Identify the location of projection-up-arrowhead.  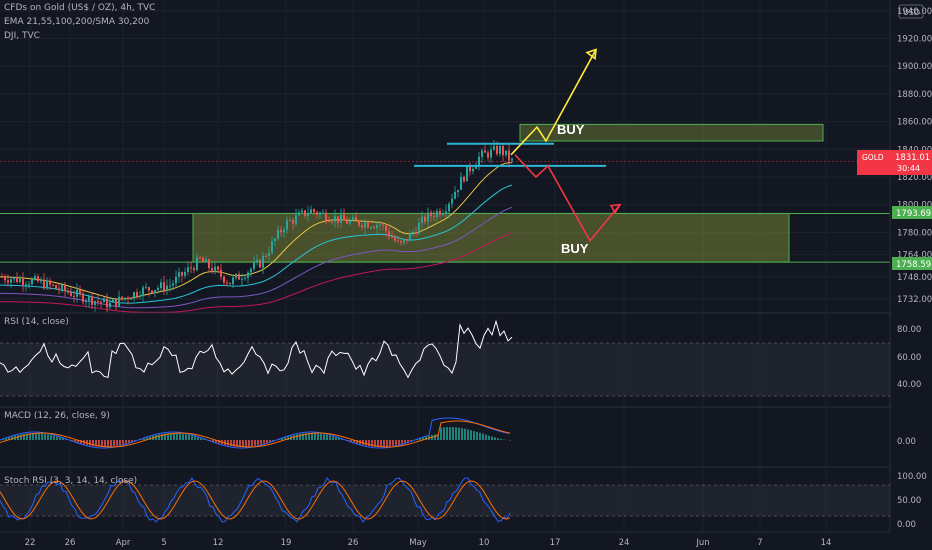
(591, 54).